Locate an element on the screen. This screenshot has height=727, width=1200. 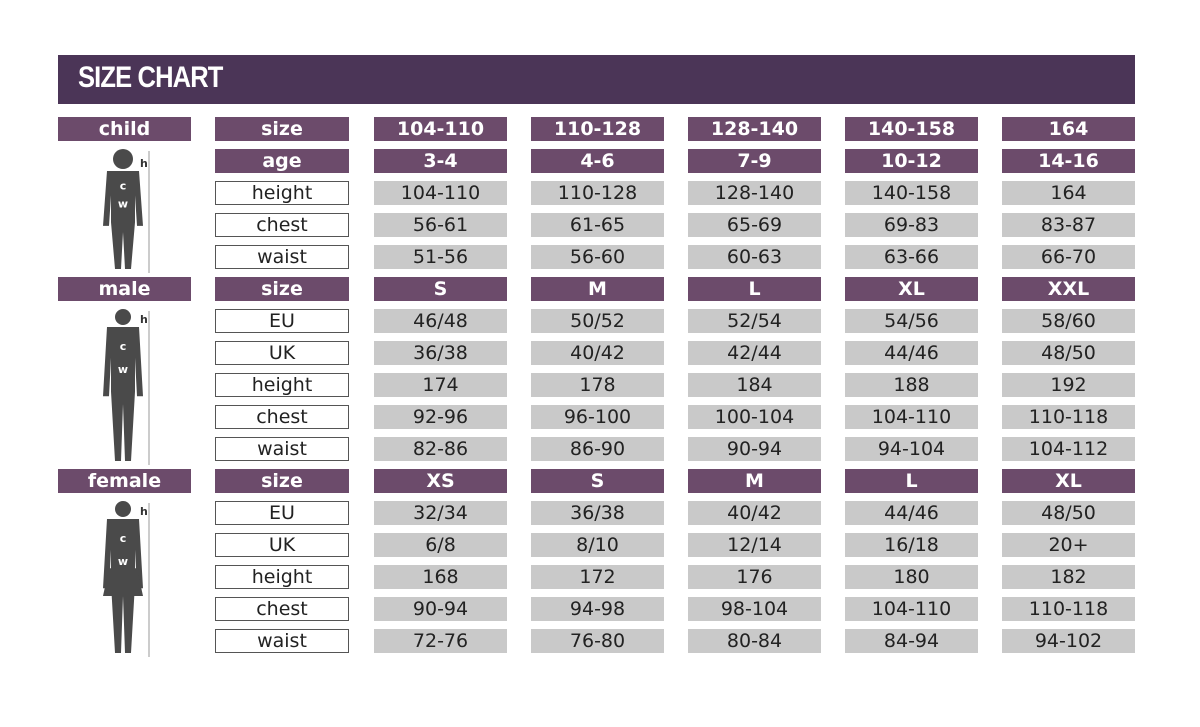
value-cell: 6/8 is located at coordinates (440, 545).